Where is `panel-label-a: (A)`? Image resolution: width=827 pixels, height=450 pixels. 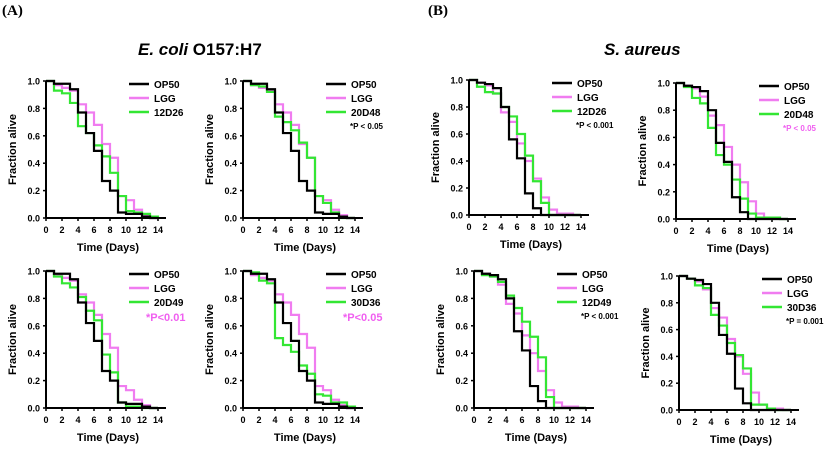 panel-label-a: (A) is located at coordinates (12, 11).